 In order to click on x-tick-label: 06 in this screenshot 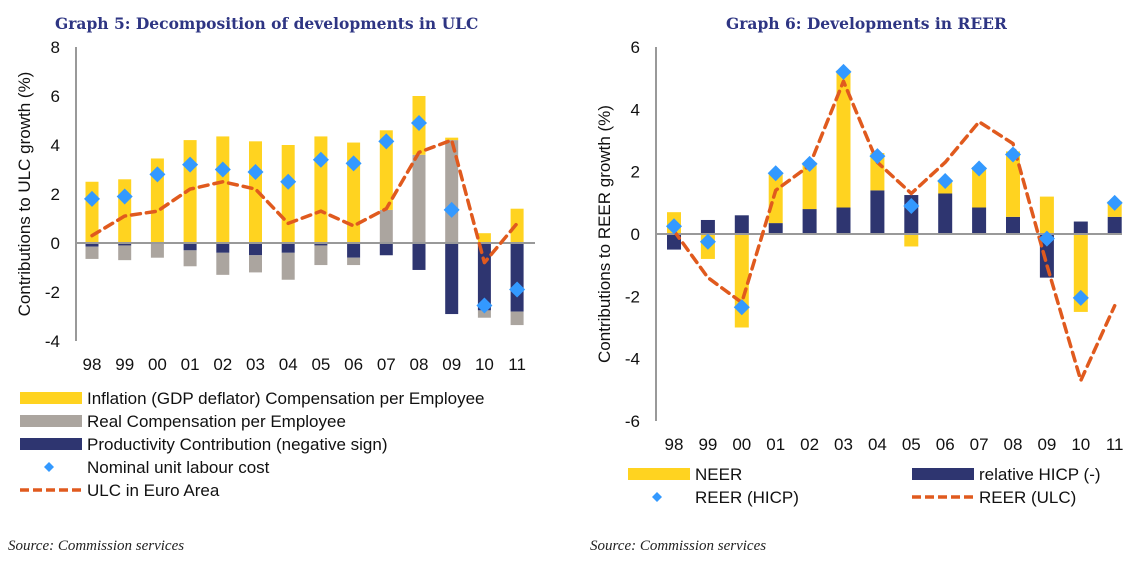, I will do `click(353, 364)`.